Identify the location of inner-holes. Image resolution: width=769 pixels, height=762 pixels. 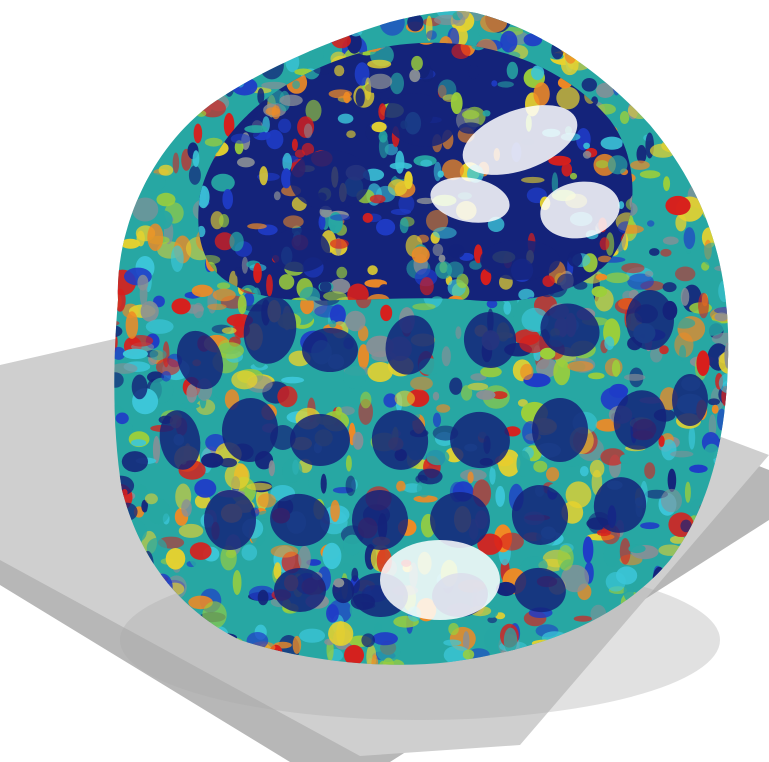
(445, 186).